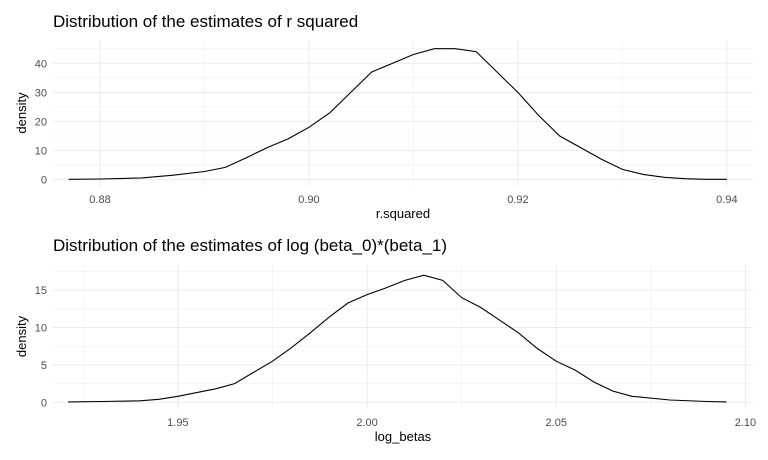 The width and height of the screenshot is (768, 460). I want to click on x-axis-title: r.squared, so click(403, 213).